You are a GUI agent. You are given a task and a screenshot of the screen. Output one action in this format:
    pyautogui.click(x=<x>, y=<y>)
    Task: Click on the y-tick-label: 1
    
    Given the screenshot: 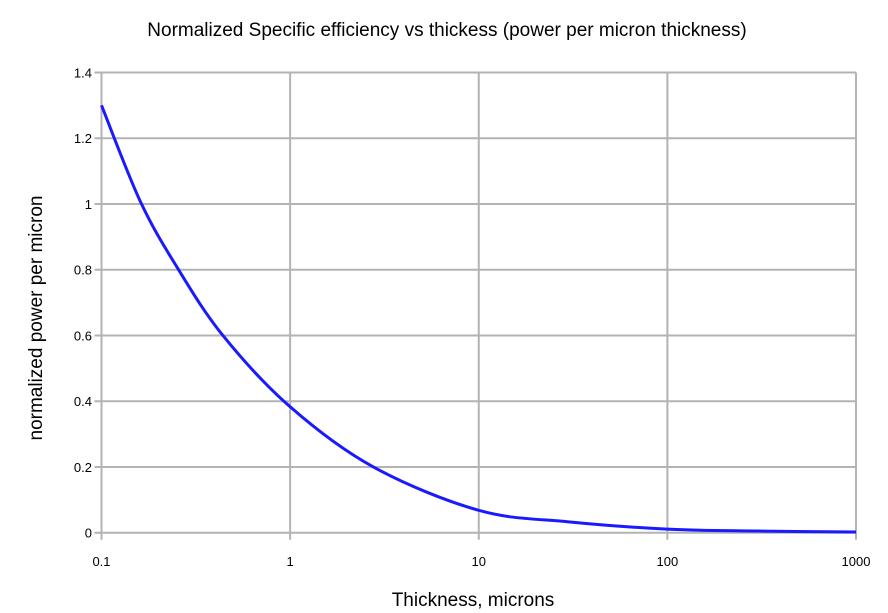 What is the action you would take?
    pyautogui.click(x=88, y=204)
    